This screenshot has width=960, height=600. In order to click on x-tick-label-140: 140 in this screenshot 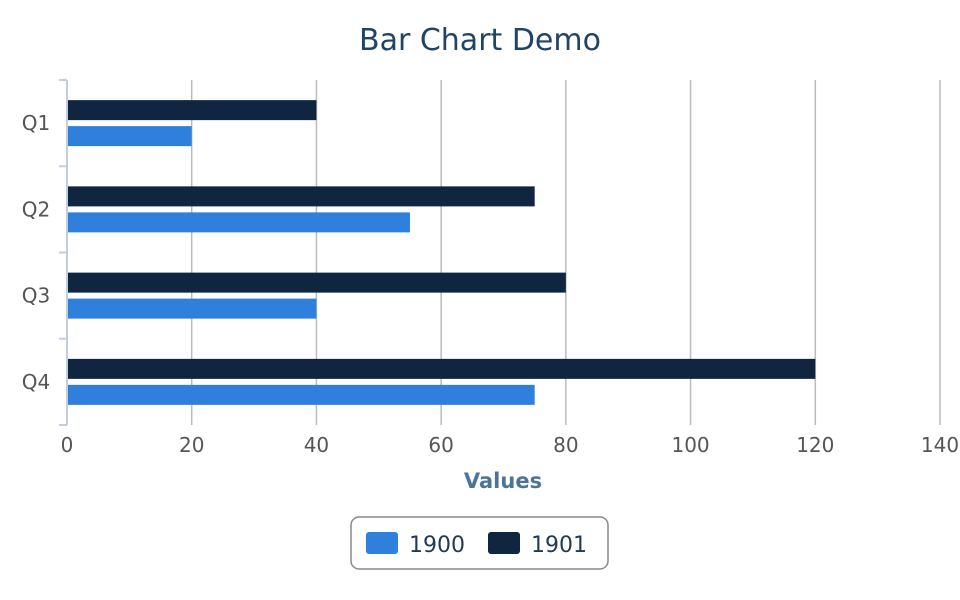, I will do `click(940, 445)`.